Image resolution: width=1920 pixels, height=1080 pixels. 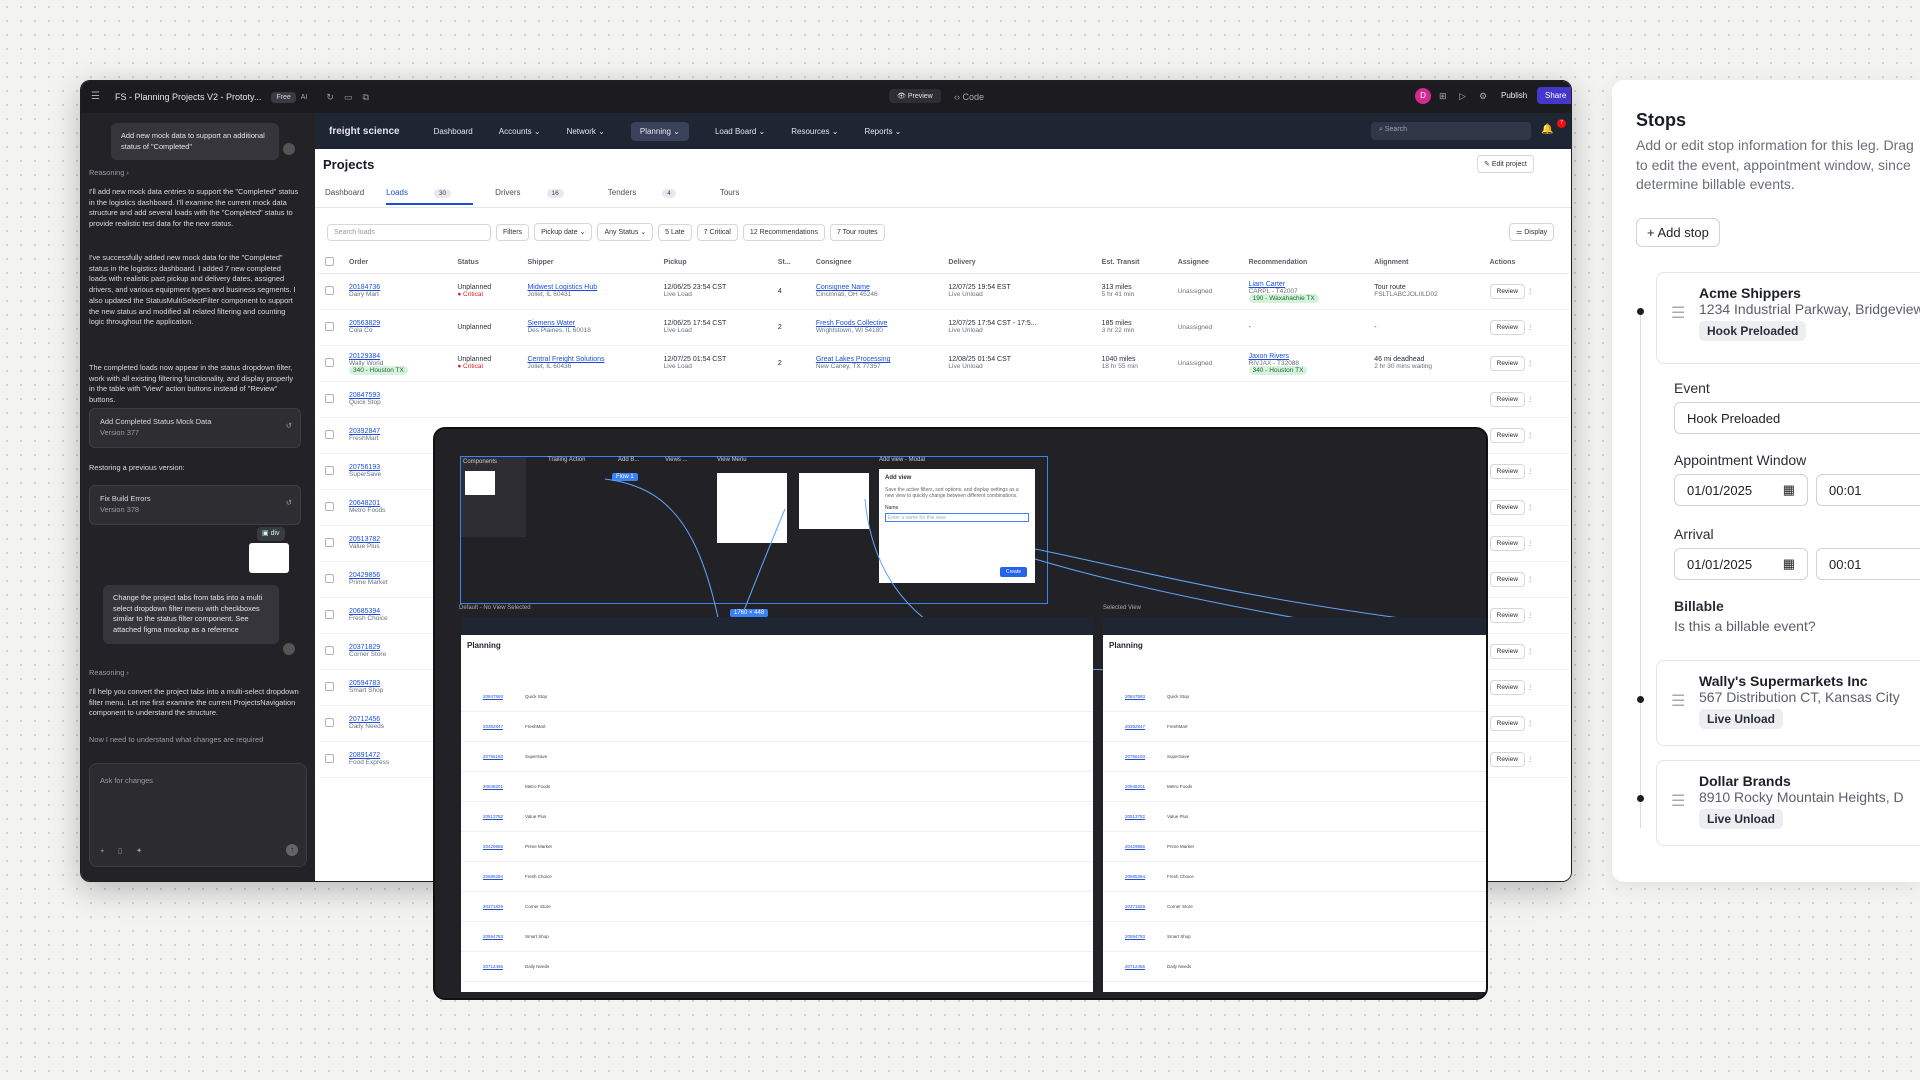 What do you see at coordinates (120, 850) in the screenshot?
I see `book-icon: ▯` at bounding box center [120, 850].